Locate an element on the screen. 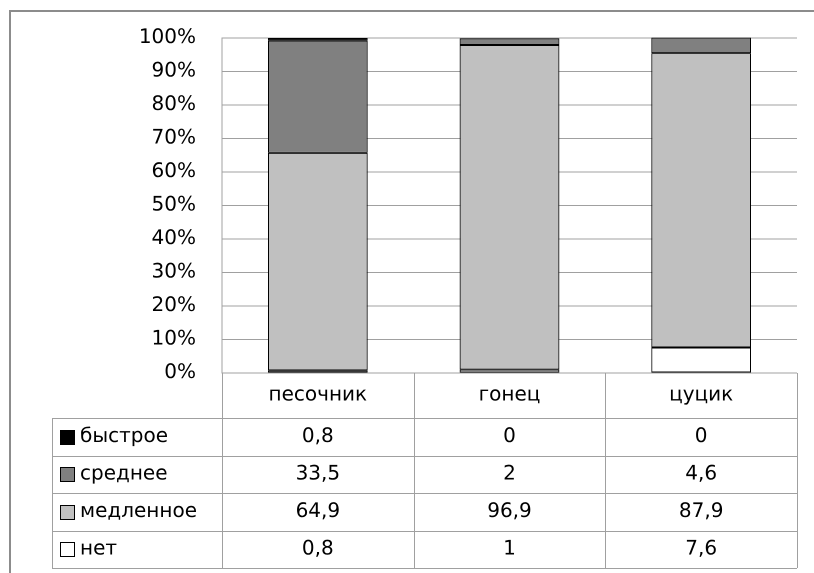 The width and height of the screenshot is (814, 573). data-label: 33,5 is located at coordinates (318, 472).